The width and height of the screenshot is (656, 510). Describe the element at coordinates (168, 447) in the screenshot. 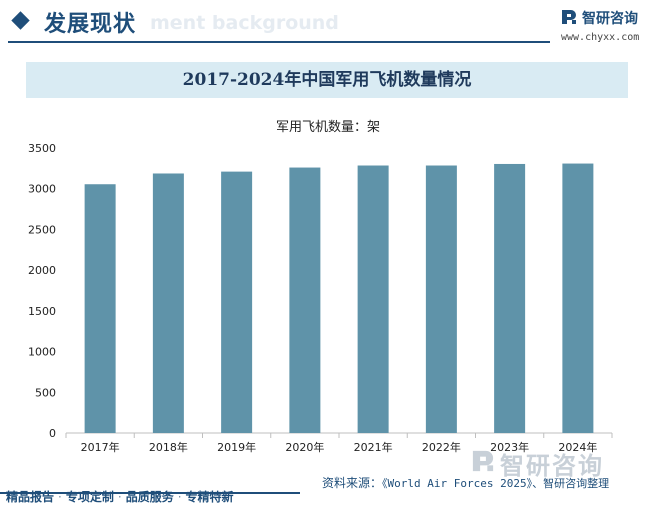

I see `x-tick-label: 2018年` at that location.